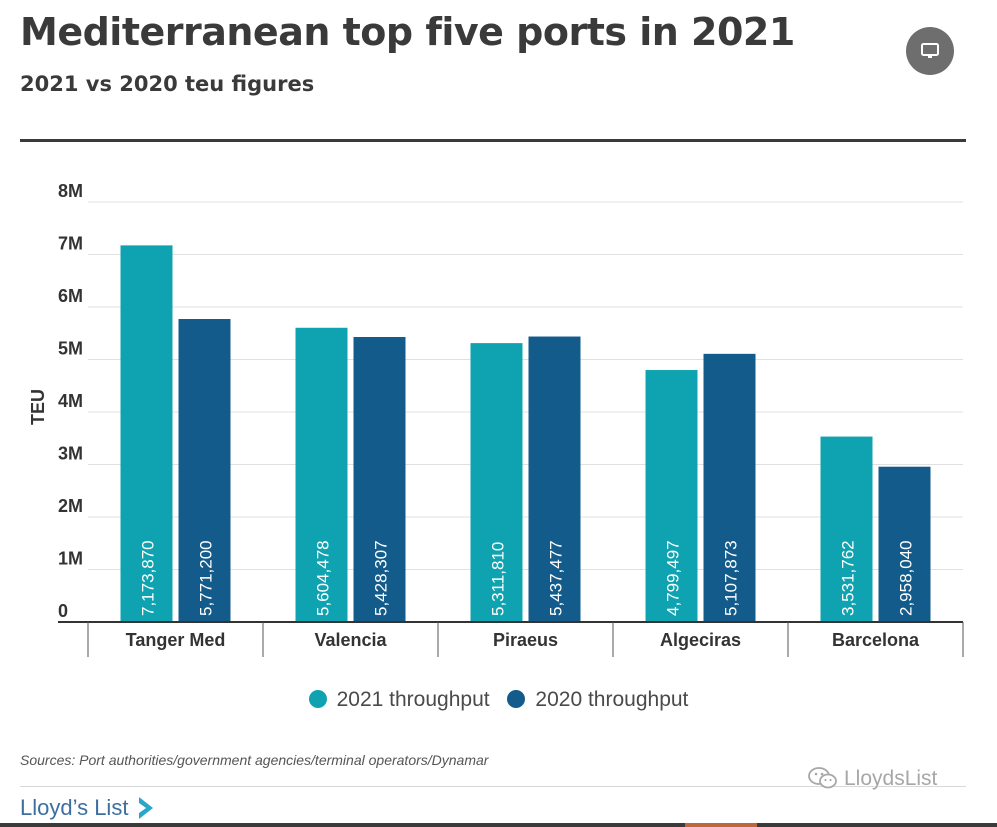 The height and width of the screenshot is (827, 997). I want to click on bar-value-label: 2,958,040, so click(906, 578).